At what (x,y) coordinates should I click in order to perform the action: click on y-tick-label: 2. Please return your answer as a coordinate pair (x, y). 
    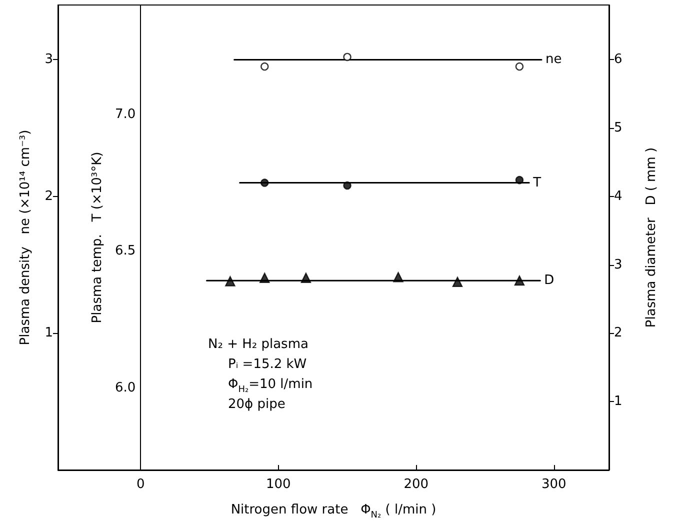
    Looking at the image, I should click on (48, 196).